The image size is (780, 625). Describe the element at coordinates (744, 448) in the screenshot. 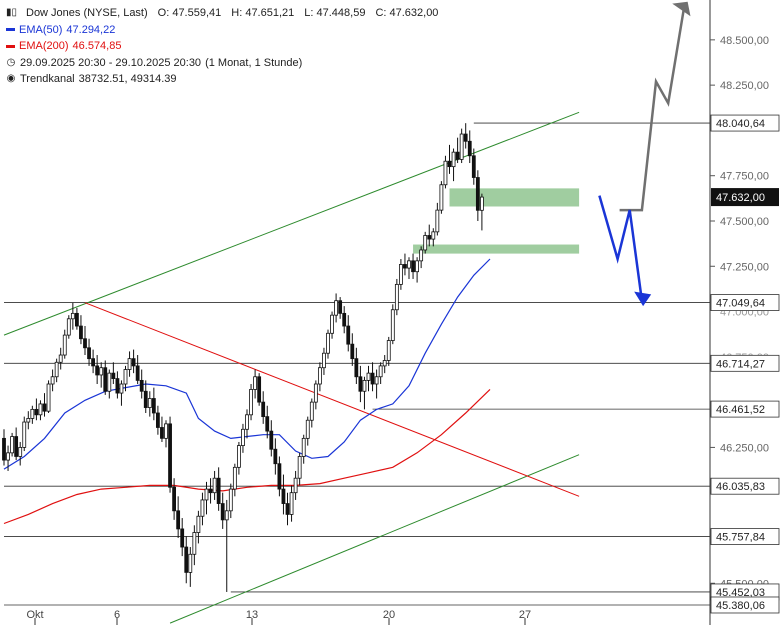

I see `y-tick-label-5: 46.250,00` at that location.